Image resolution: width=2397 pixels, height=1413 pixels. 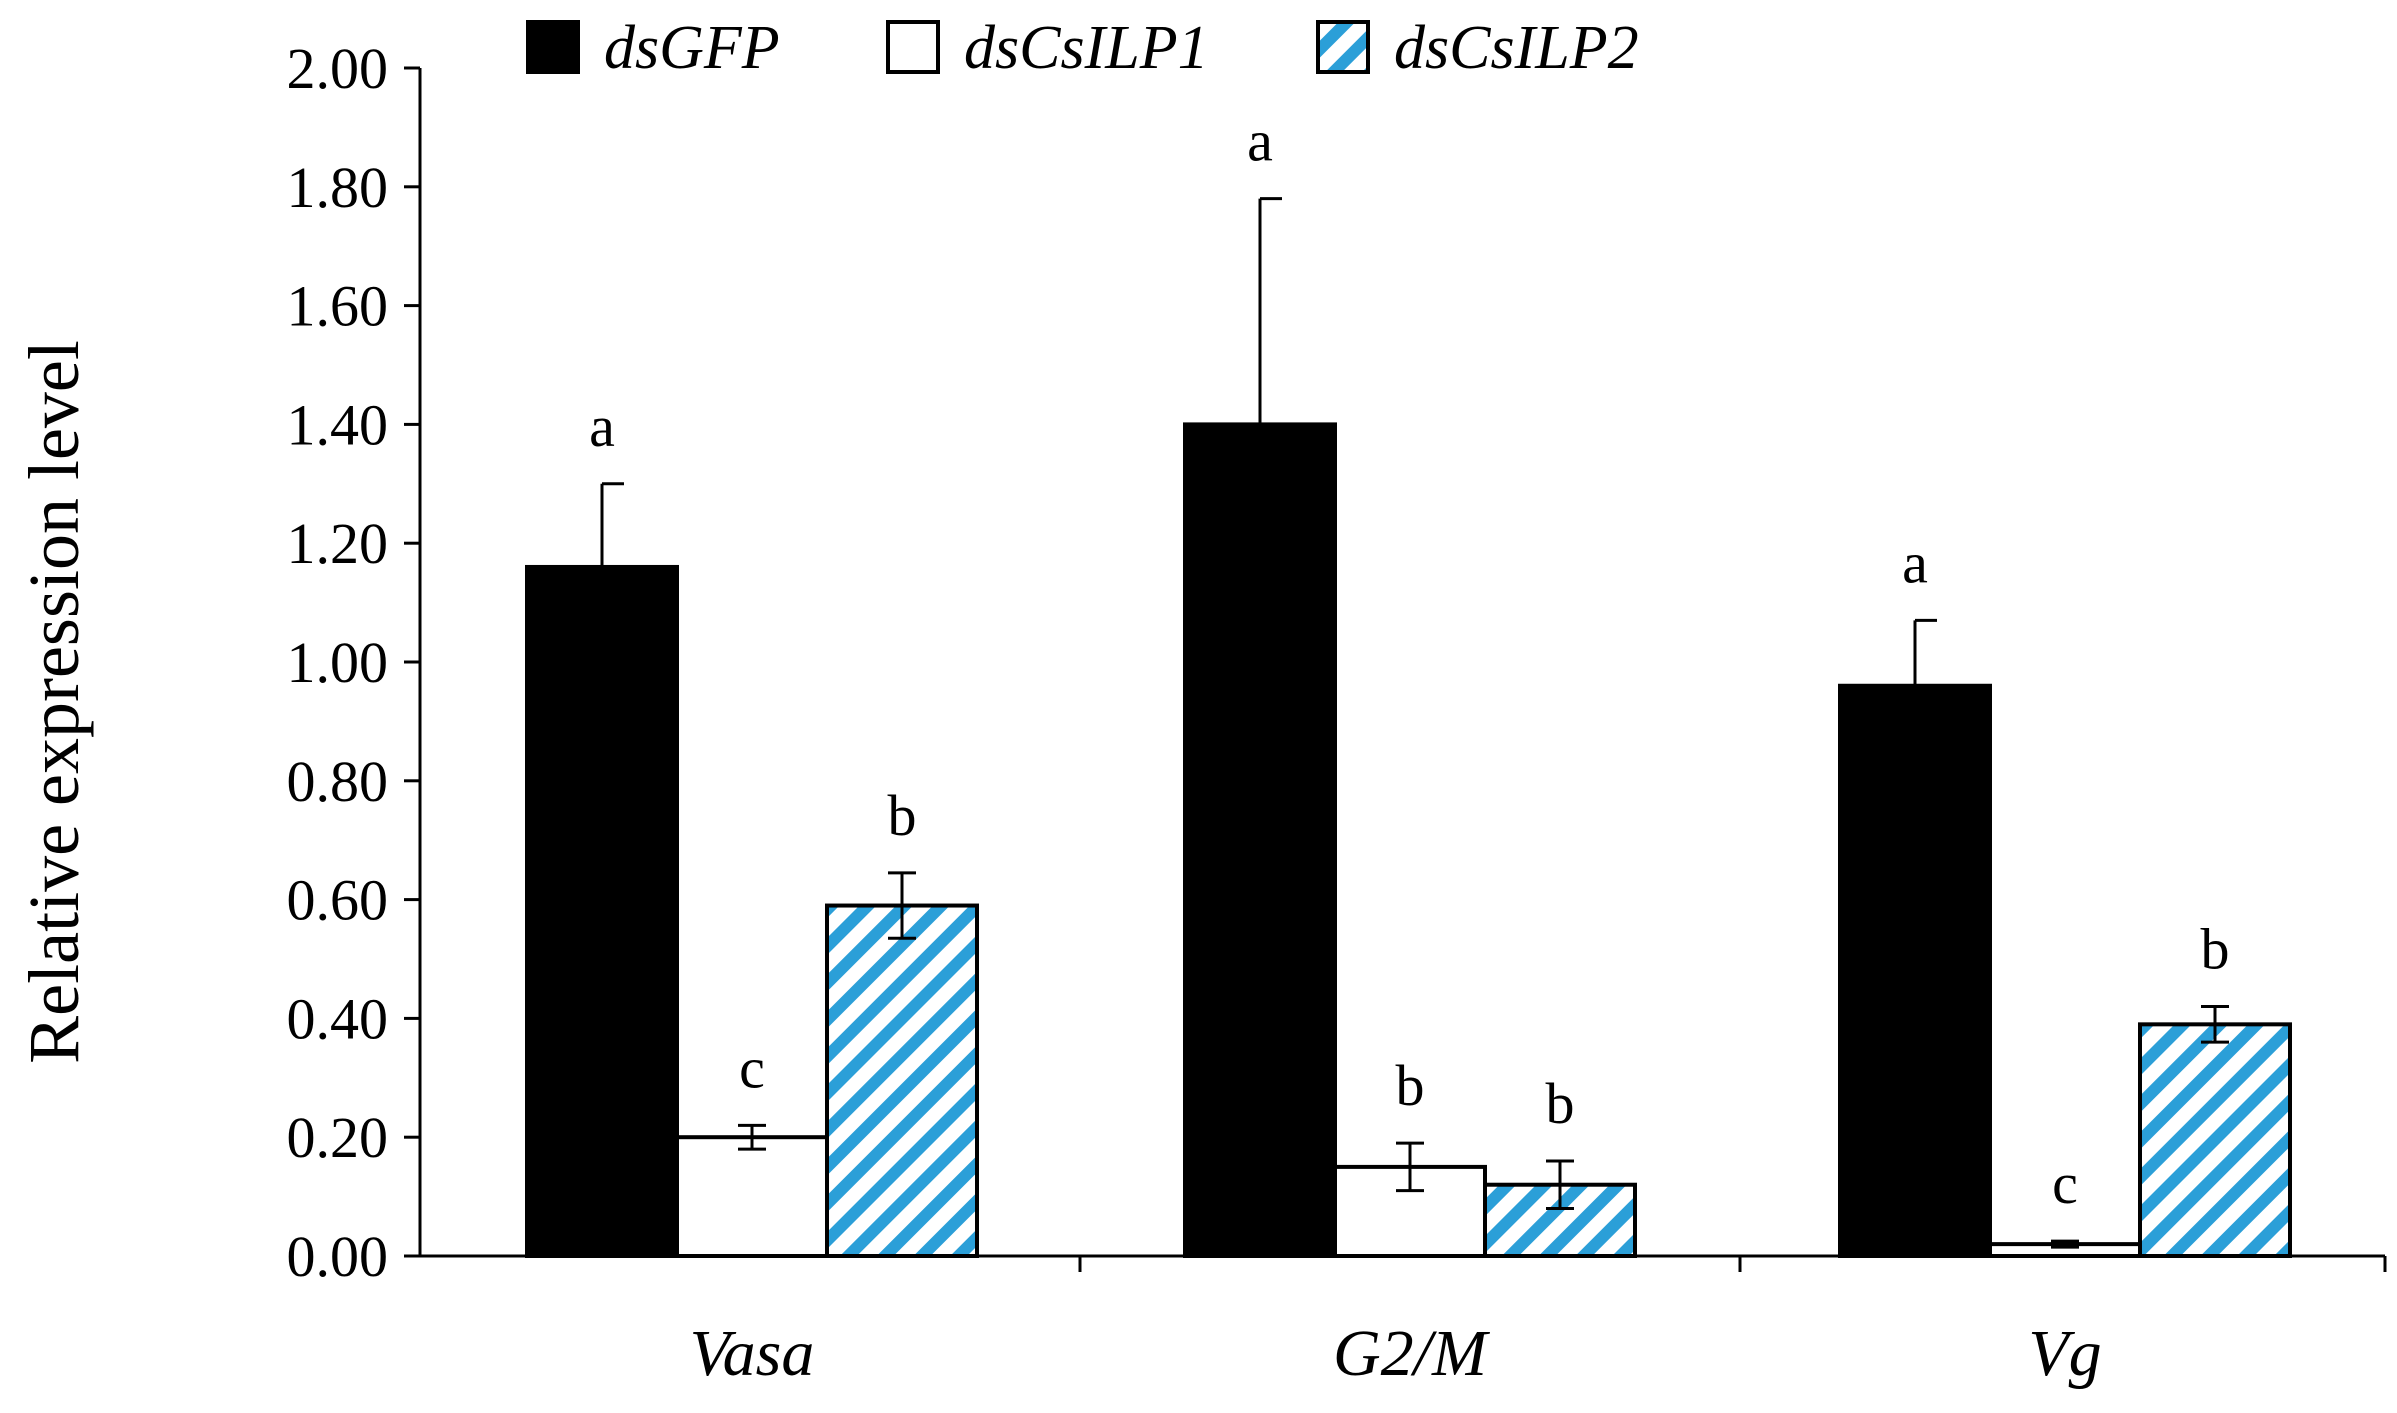 What do you see at coordinates (338, 543) in the screenshot?
I see `y-tick-label: 1.20` at bounding box center [338, 543].